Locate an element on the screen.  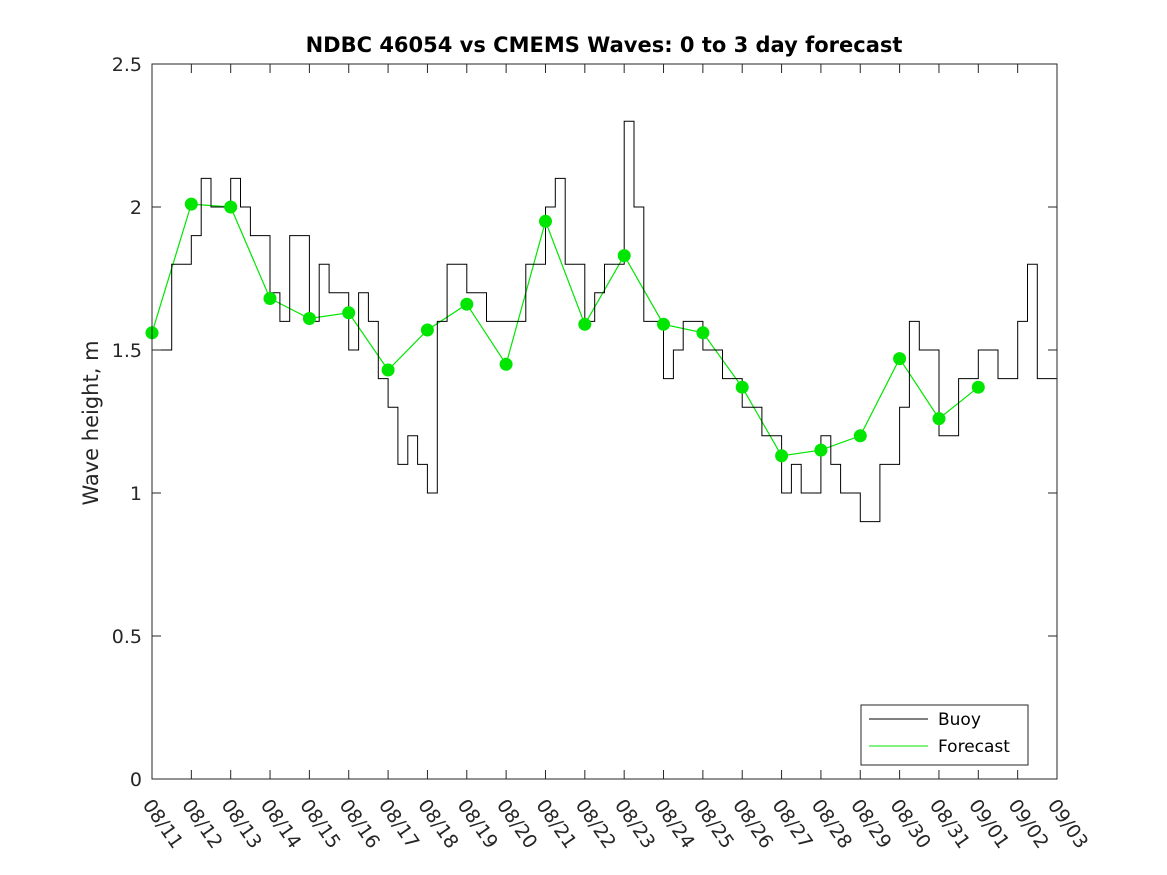
y-tick-label: 1.5 is located at coordinates (127, 351).